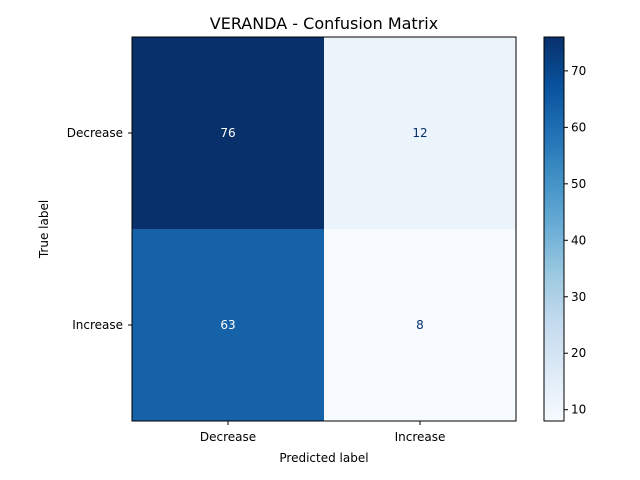  I want to click on colorbar: 10 20 30 40 50 60 70, so click(564, 229).